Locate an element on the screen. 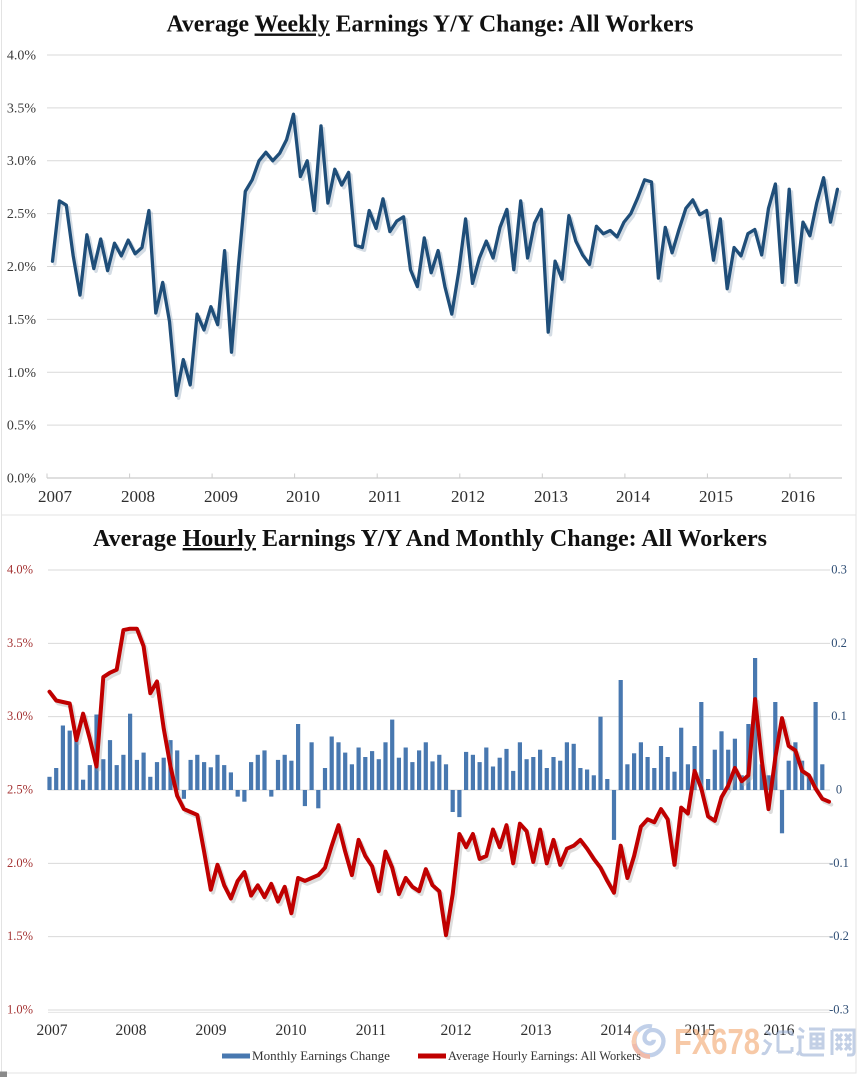 The height and width of the screenshot is (1077, 858). svg-text: -0.2 is located at coordinates (839, 936).